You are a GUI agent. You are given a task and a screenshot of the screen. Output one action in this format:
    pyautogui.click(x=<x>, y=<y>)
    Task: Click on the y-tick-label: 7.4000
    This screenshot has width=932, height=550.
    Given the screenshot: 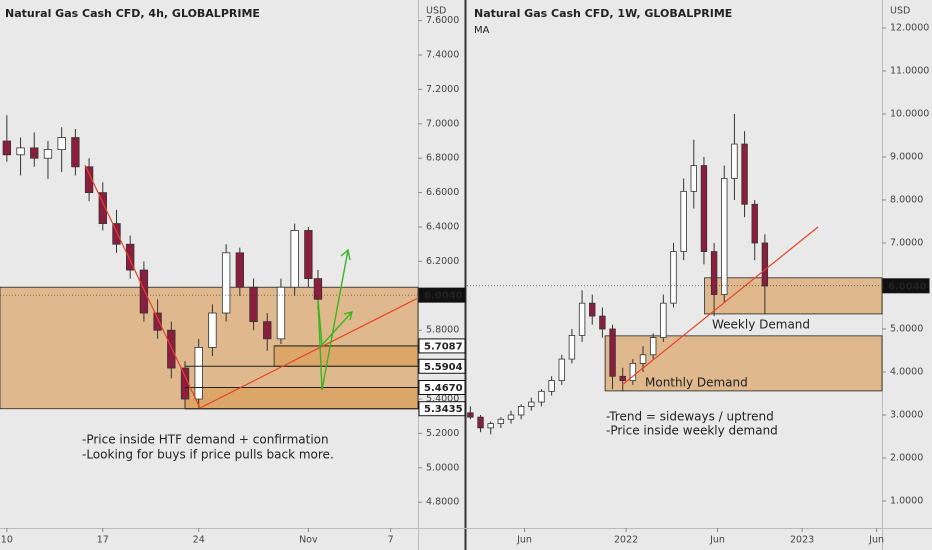 What is the action you would take?
    pyautogui.click(x=442, y=55)
    